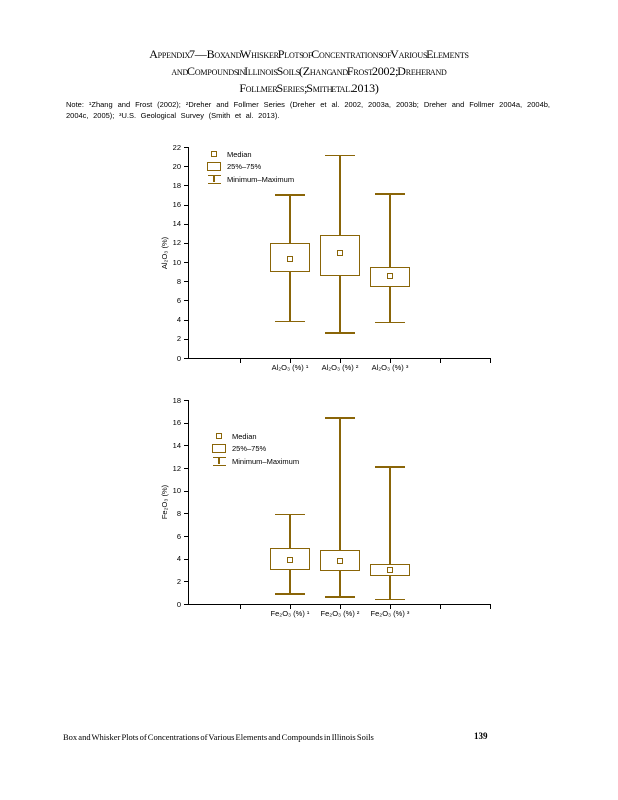 This screenshot has width=618, height=800. I want to click on y-tick-label: 22, so click(176, 147).